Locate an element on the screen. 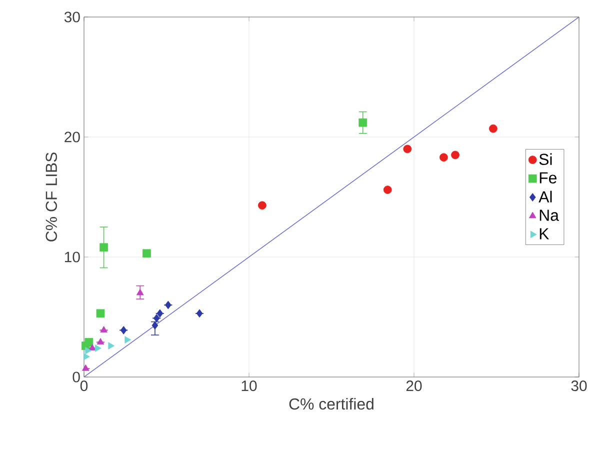  legend-label: Na is located at coordinates (549, 215).